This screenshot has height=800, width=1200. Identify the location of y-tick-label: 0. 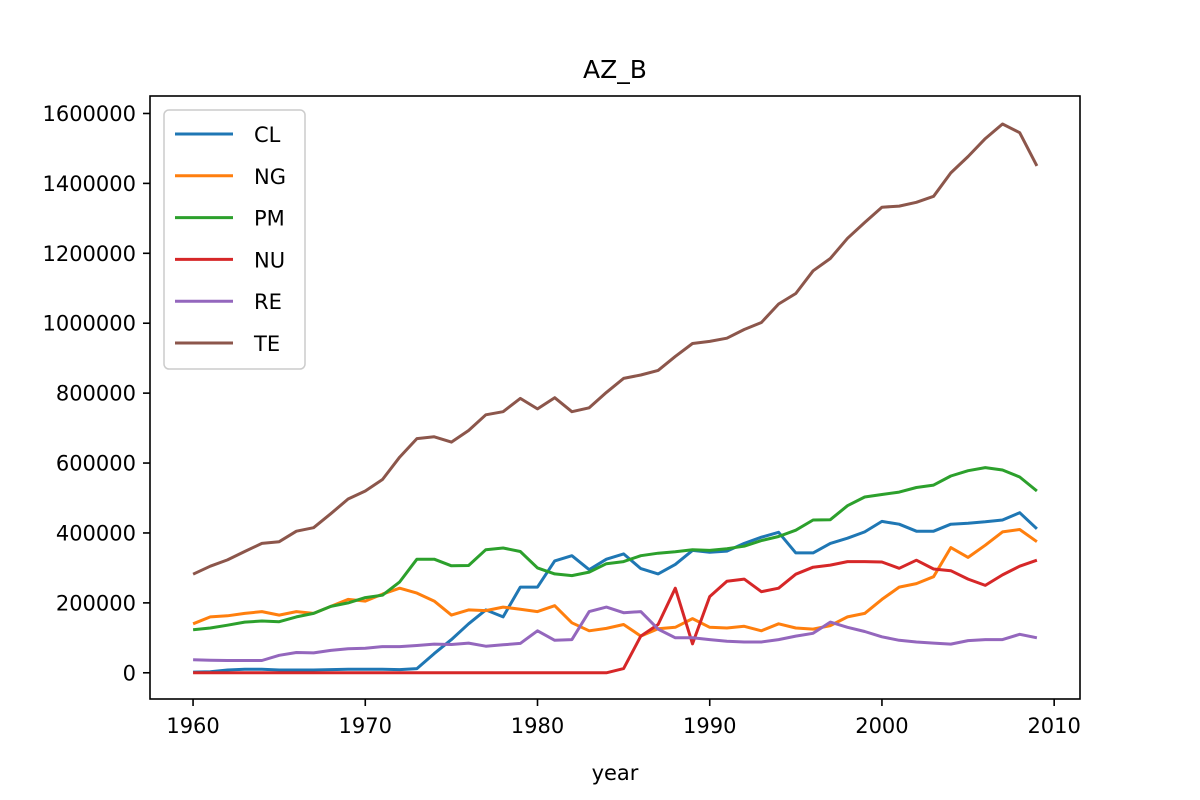
(129, 673).